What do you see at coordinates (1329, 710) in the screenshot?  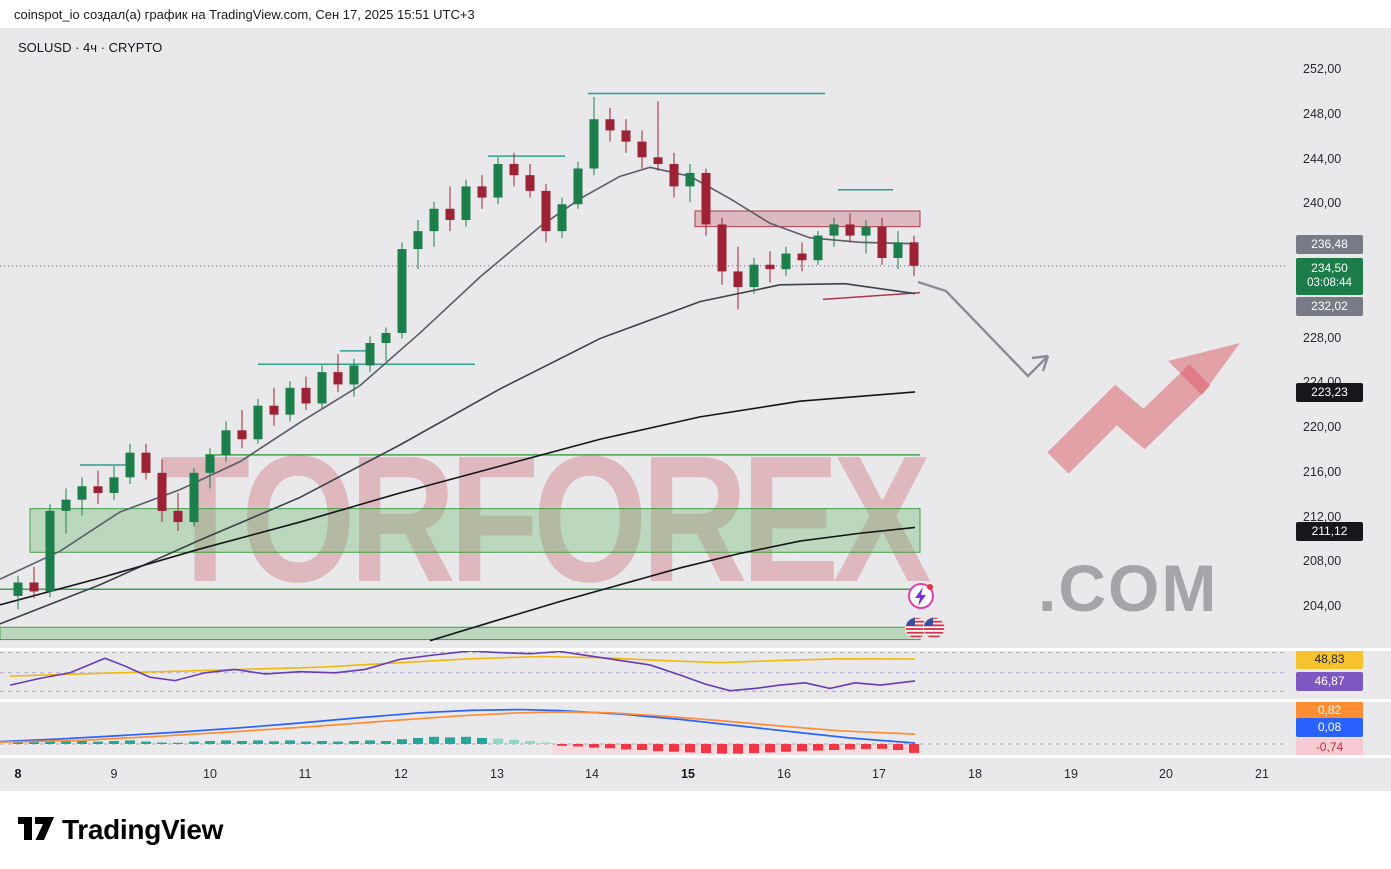 I see `price-badge: 0,82` at bounding box center [1329, 710].